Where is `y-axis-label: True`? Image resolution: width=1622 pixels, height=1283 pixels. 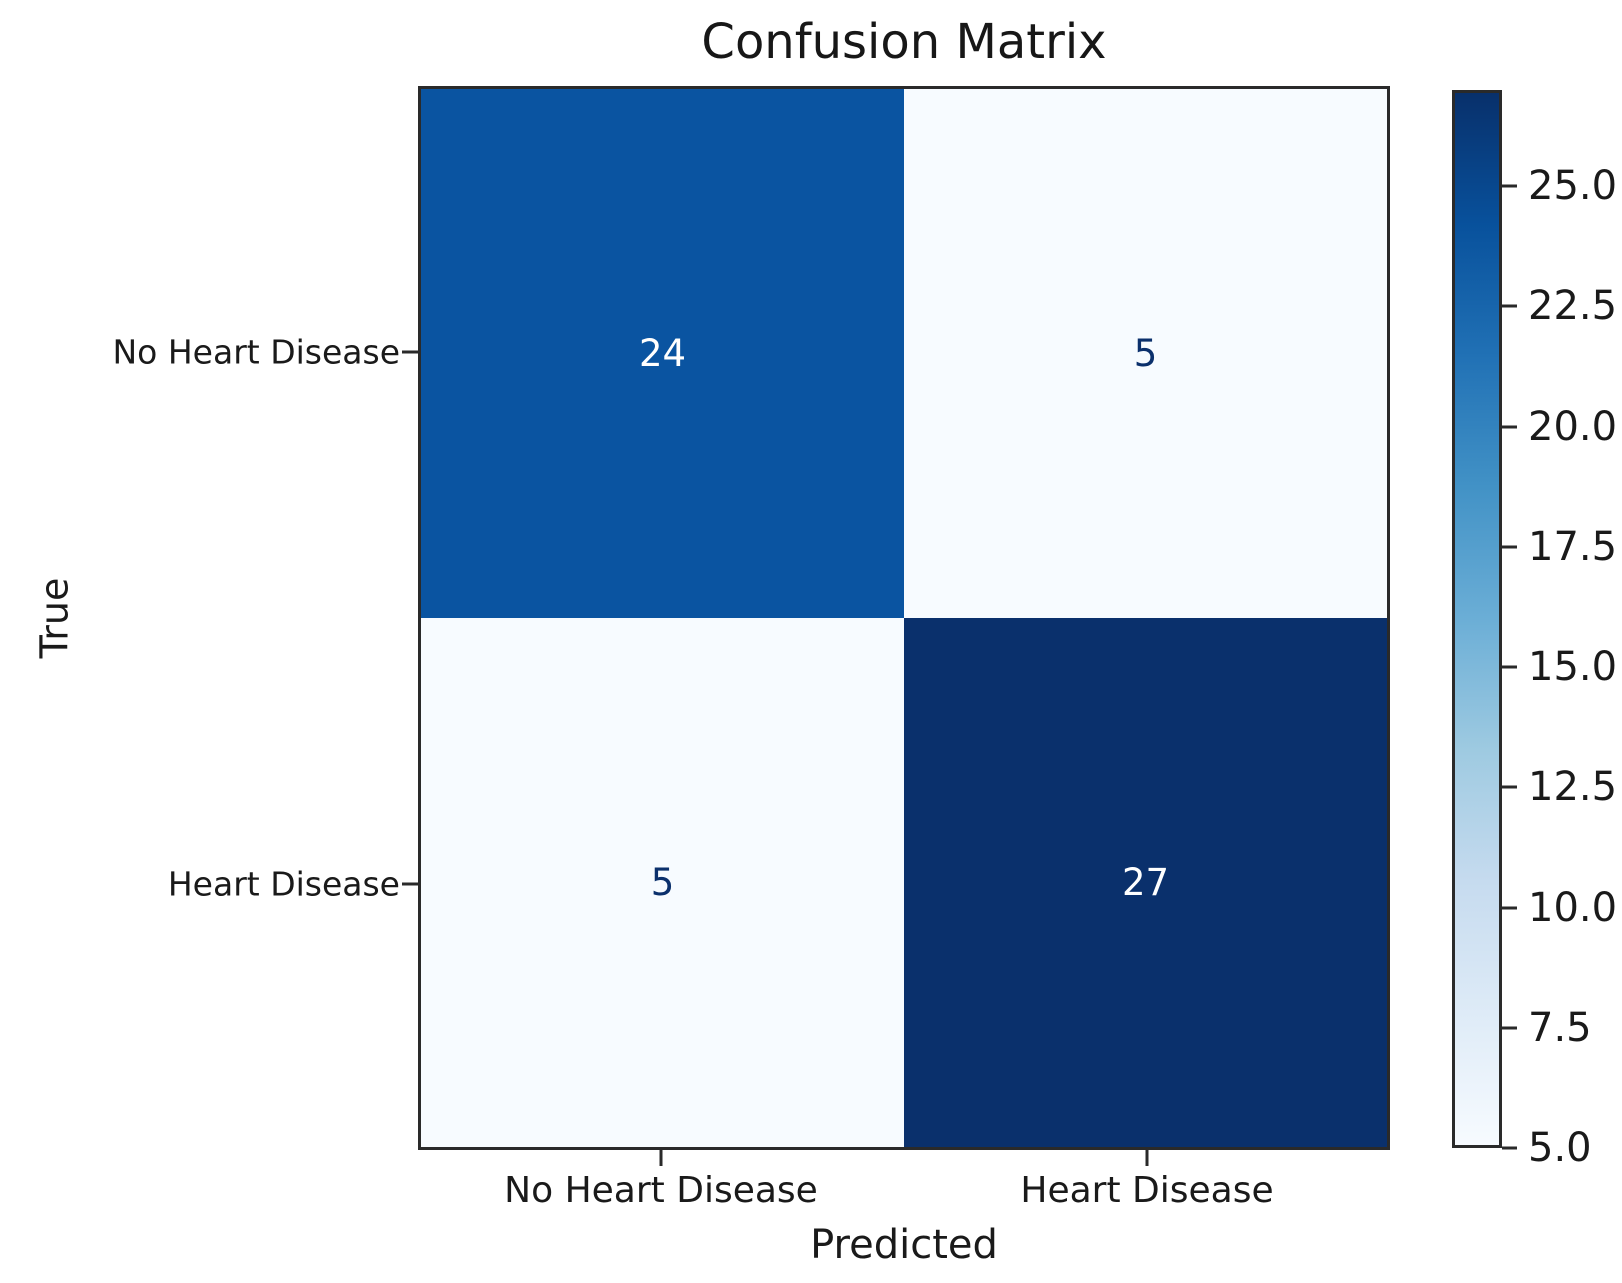 y-axis-label: True is located at coordinates (54, 618).